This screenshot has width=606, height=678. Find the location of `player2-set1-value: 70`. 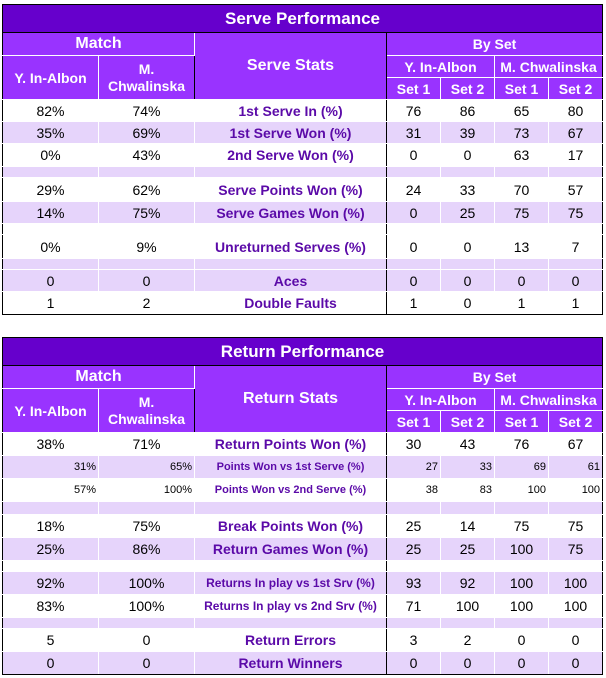

player2-set1-value: 70 is located at coordinates (521, 189).